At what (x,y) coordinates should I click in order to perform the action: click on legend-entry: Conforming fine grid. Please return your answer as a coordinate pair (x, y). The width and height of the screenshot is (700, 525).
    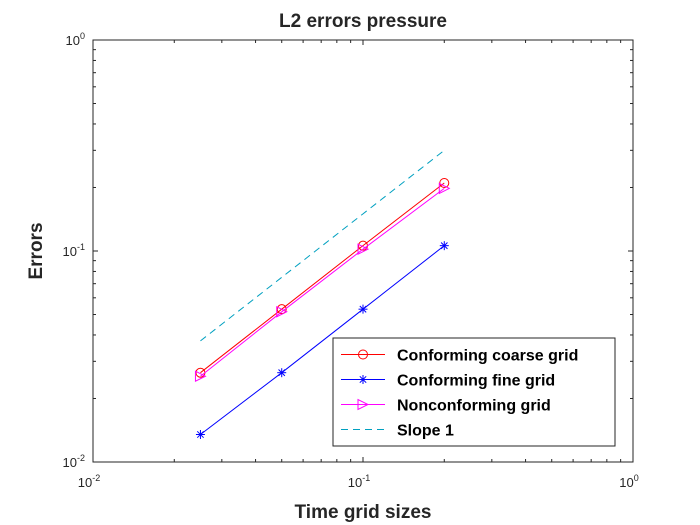
    Looking at the image, I should click on (448, 381).